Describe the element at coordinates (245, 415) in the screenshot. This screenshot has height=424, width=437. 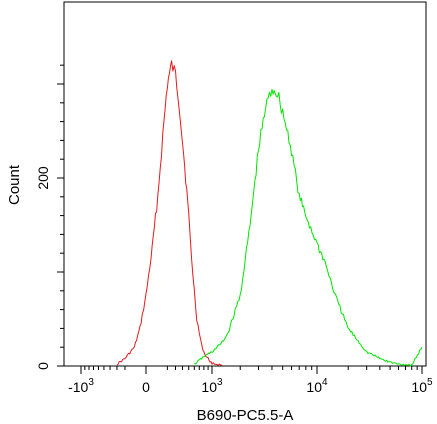
I see `x-axis-title: B690-PC5.5-A` at that location.